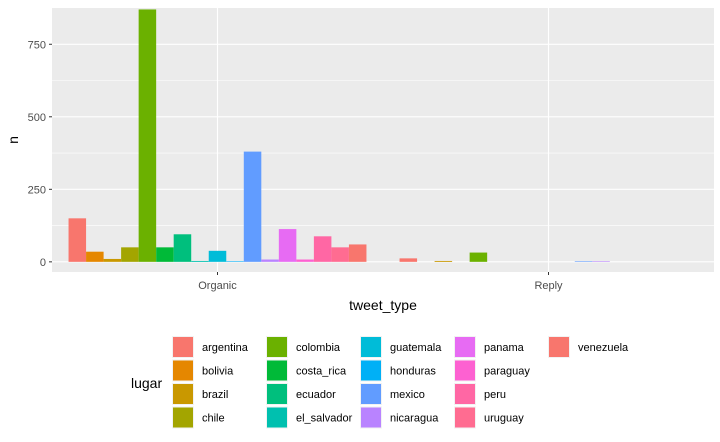 The width and height of the screenshot is (720, 442). What do you see at coordinates (371, 370) in the screenshot?
I see `legend-swatch-honduras` at bounding box center [371, 370].